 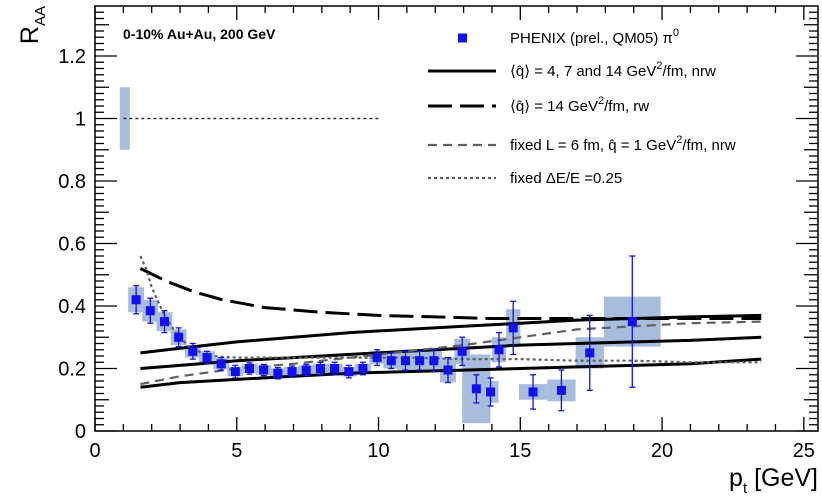 I want to click on x-axis-label-sub: t, so click(x=745, y=488).